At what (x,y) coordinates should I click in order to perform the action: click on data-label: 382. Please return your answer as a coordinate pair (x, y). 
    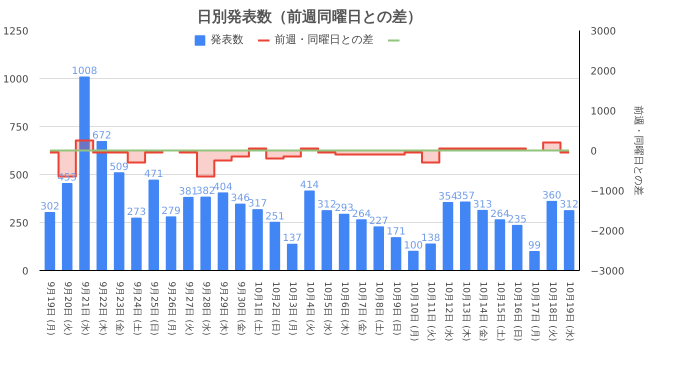
    Looking at the image, I should click on (206, 192).